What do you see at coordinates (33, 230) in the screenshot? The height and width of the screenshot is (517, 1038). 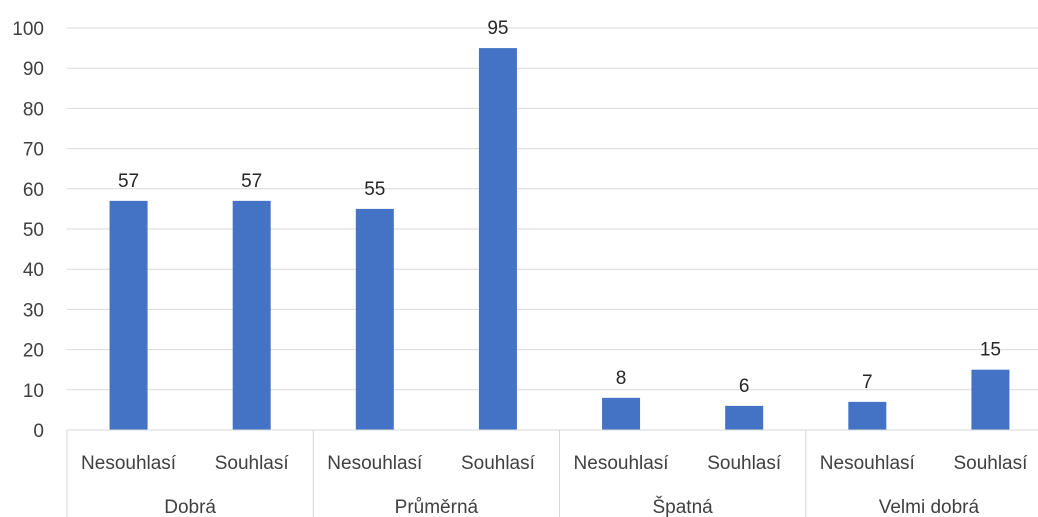 I see `y-tick-label: 50` at bounding box center [33, 230].